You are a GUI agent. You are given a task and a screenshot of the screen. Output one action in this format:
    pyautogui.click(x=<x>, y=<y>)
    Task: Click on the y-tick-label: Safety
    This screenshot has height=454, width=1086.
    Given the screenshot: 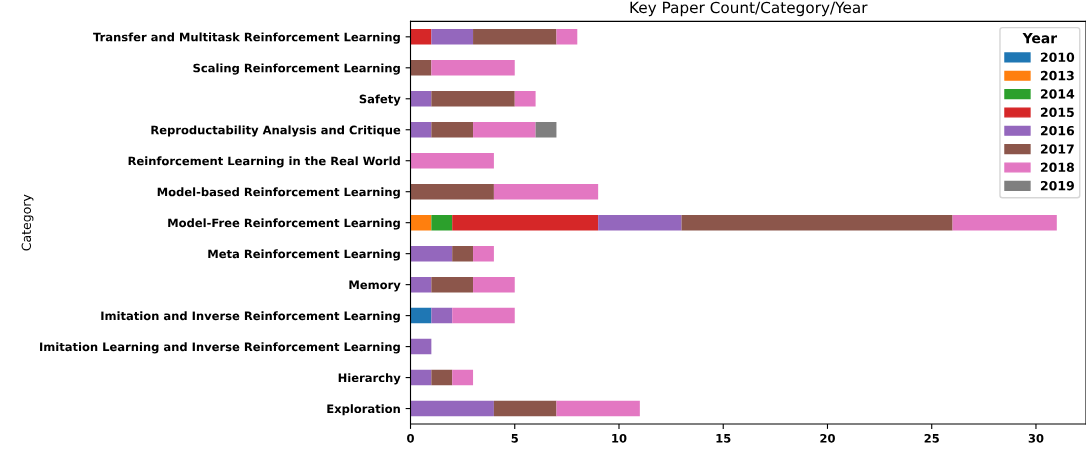 What is the action you would take?
    pyautogui.click(x=380, y=100)
    